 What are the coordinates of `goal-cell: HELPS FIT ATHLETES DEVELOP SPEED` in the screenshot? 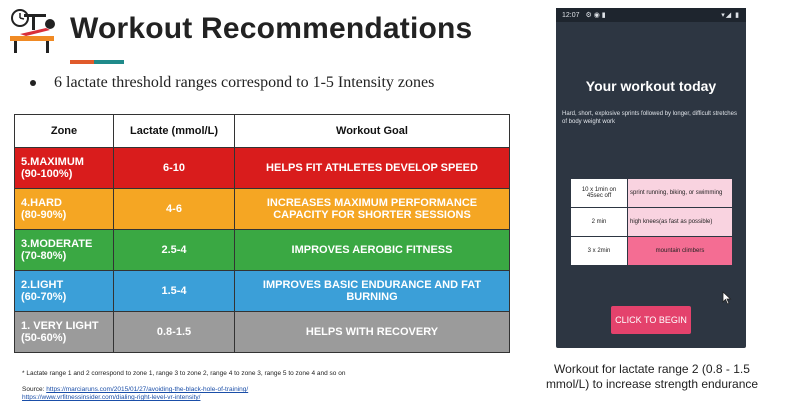 It's located at (372, 168).